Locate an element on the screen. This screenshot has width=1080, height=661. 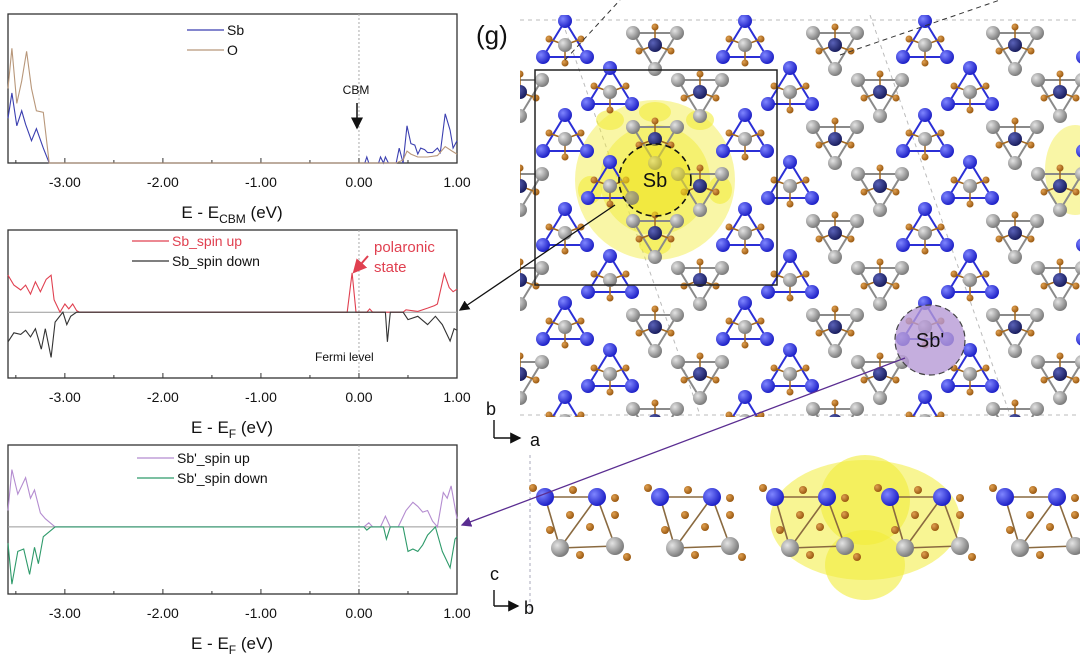
x-tick-label: 1.00 is located at coordinates (456, 182).